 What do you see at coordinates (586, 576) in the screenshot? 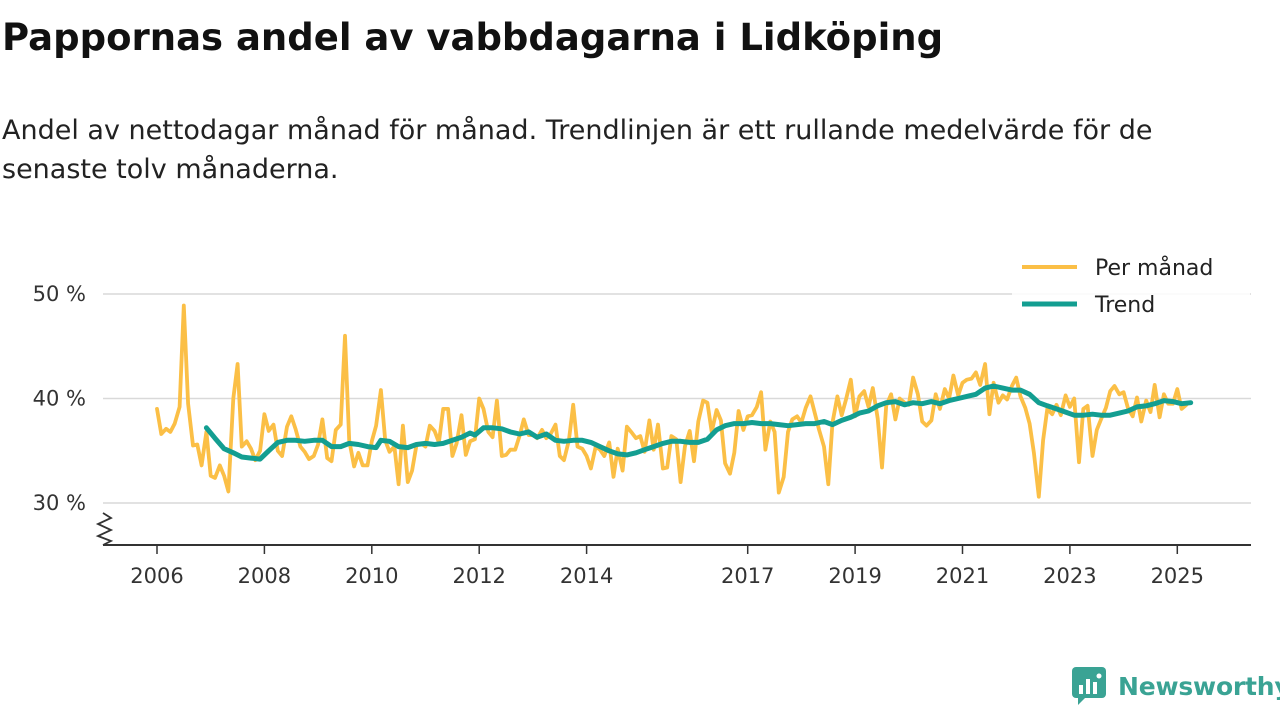
I see `x-tick-label: 2014` at bounding box center [586, 576].